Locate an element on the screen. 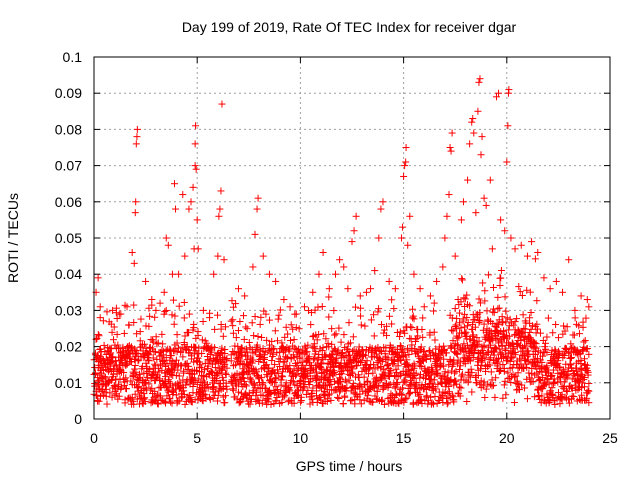 The image size is (640, 480). y-tick-label: 0.06 is located at coordinates (68, 202).